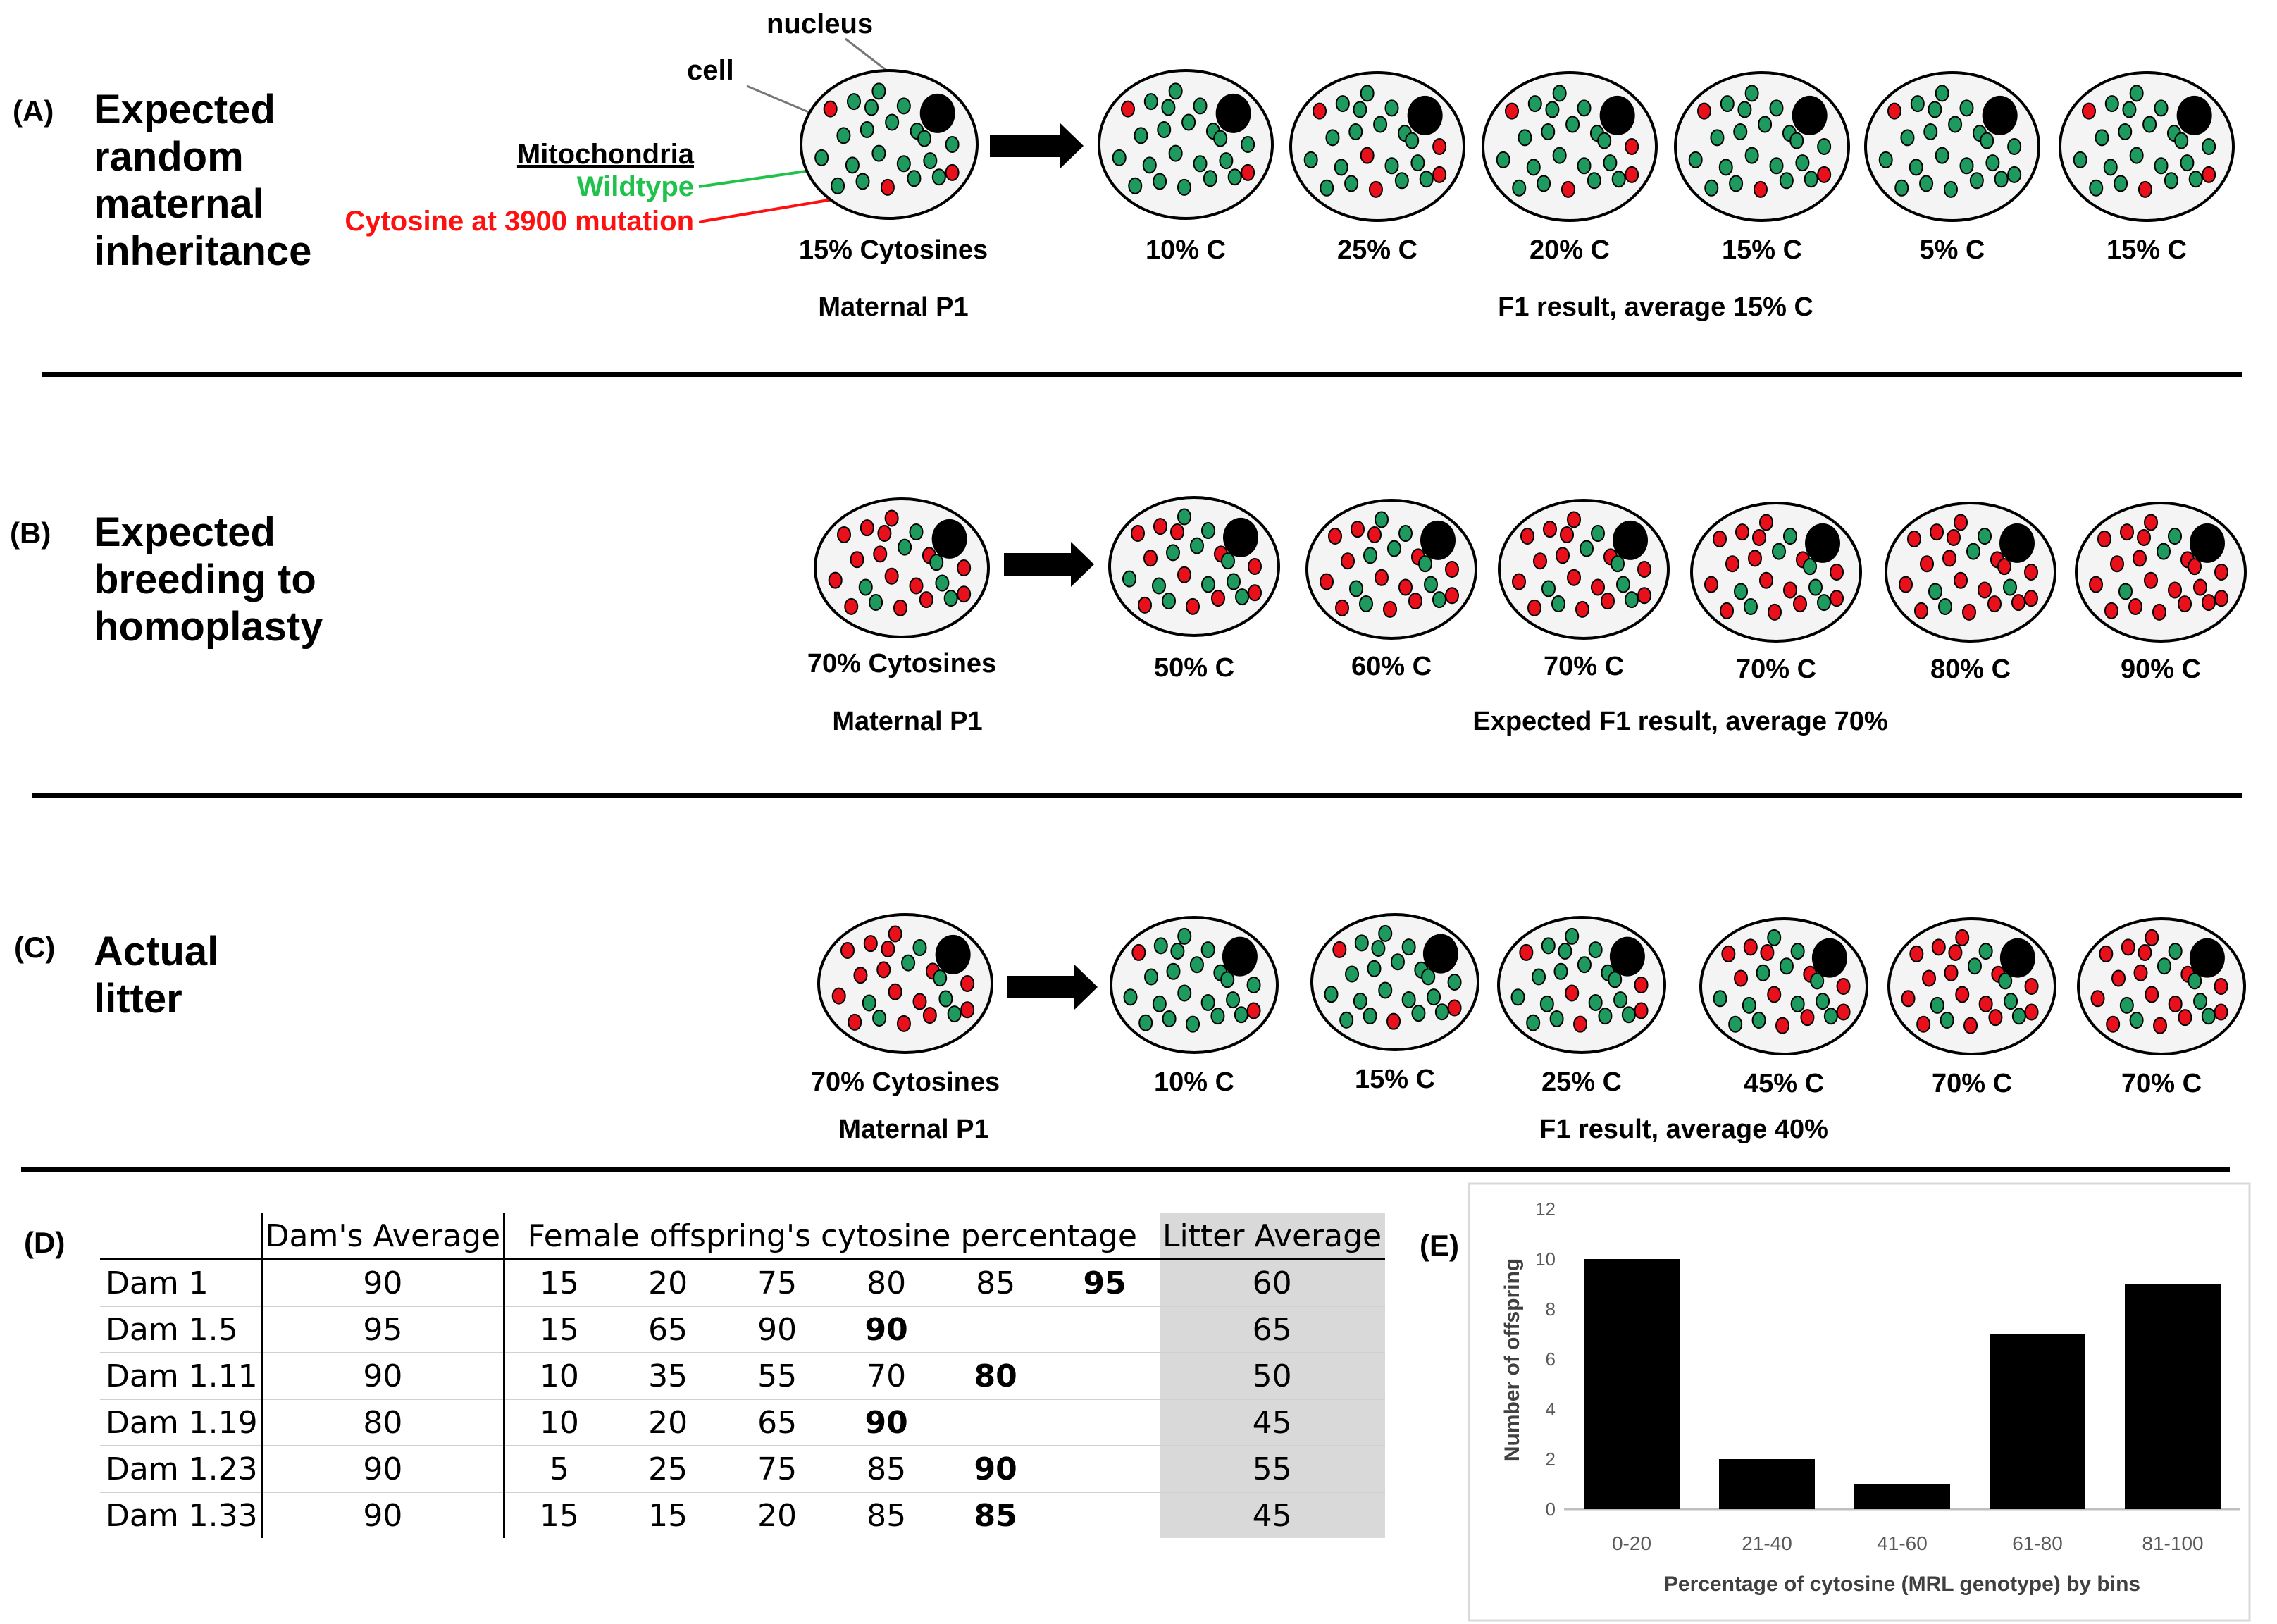 The image size is (2277, 1624). Describe the element at coordinates (1272, 1283) in the screenshot. I see `litter-average-cell: 60` at that location.